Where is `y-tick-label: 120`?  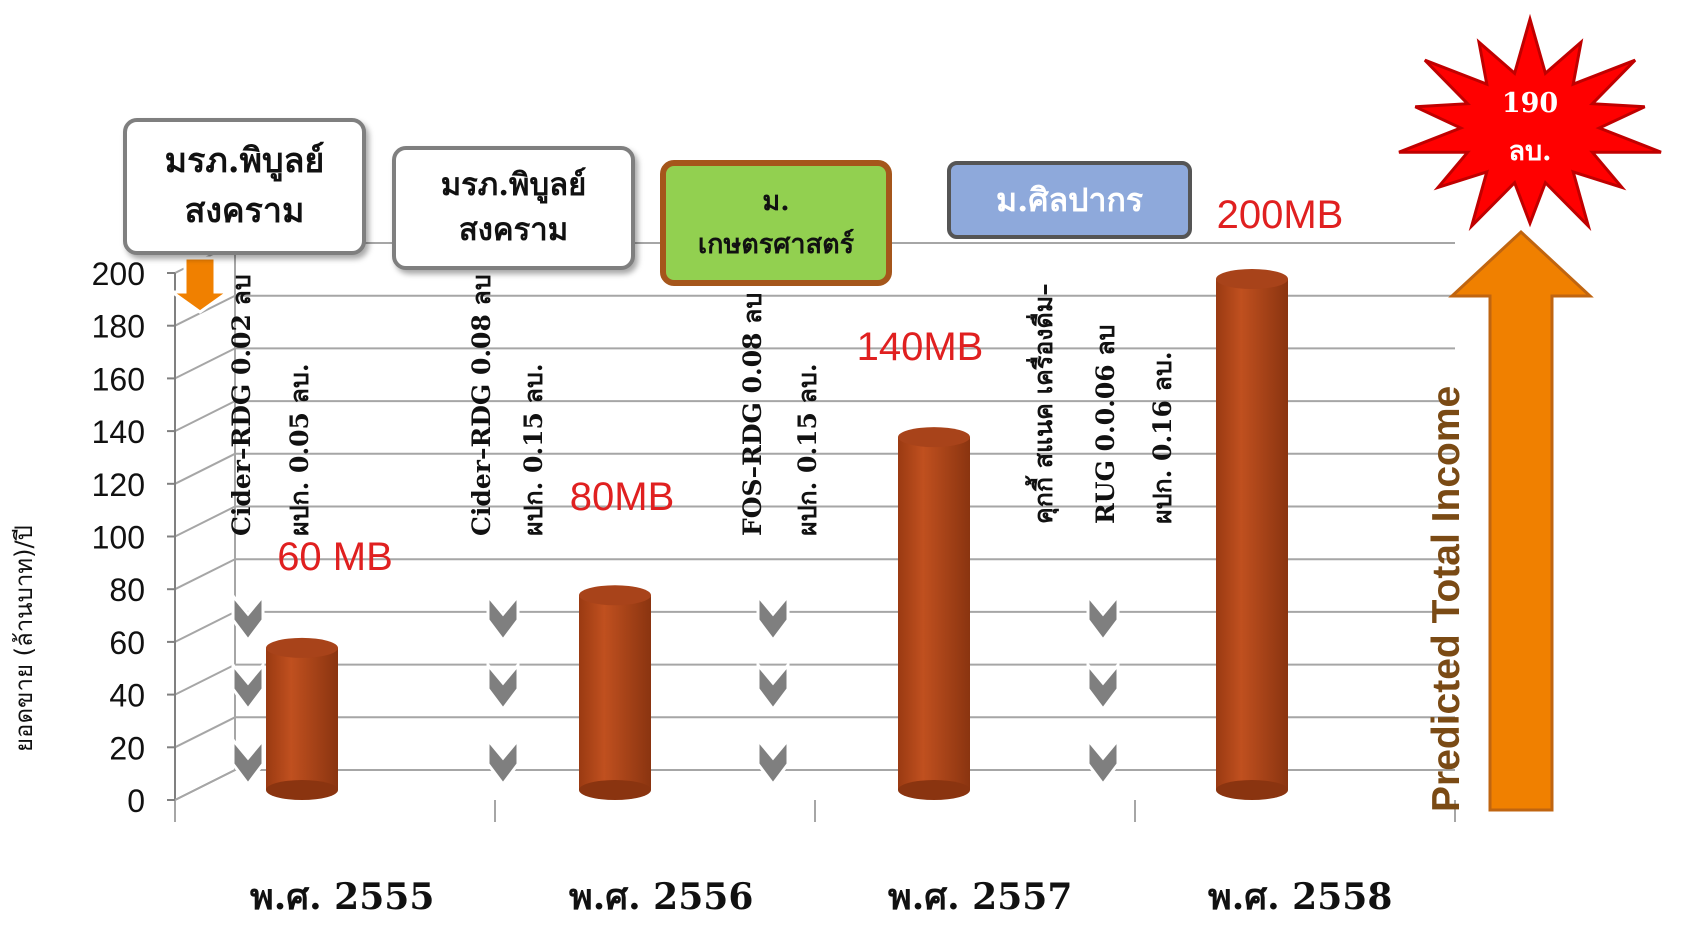
y-tick-label: 120 is located at coordinates (118, 485).